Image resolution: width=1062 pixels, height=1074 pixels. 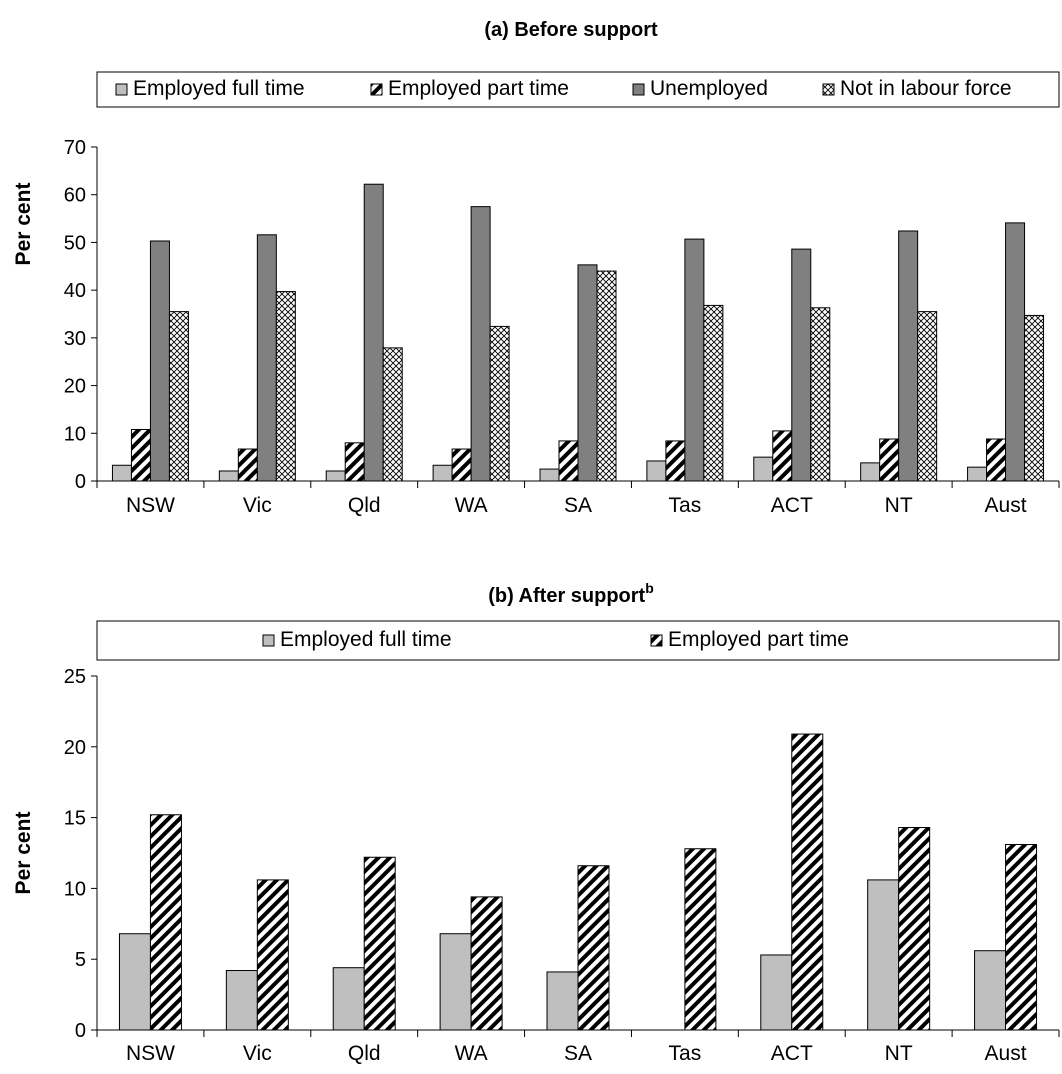 I want to click on panel-a-bar-employed-part-time-nt, so click(x=889, y=460).